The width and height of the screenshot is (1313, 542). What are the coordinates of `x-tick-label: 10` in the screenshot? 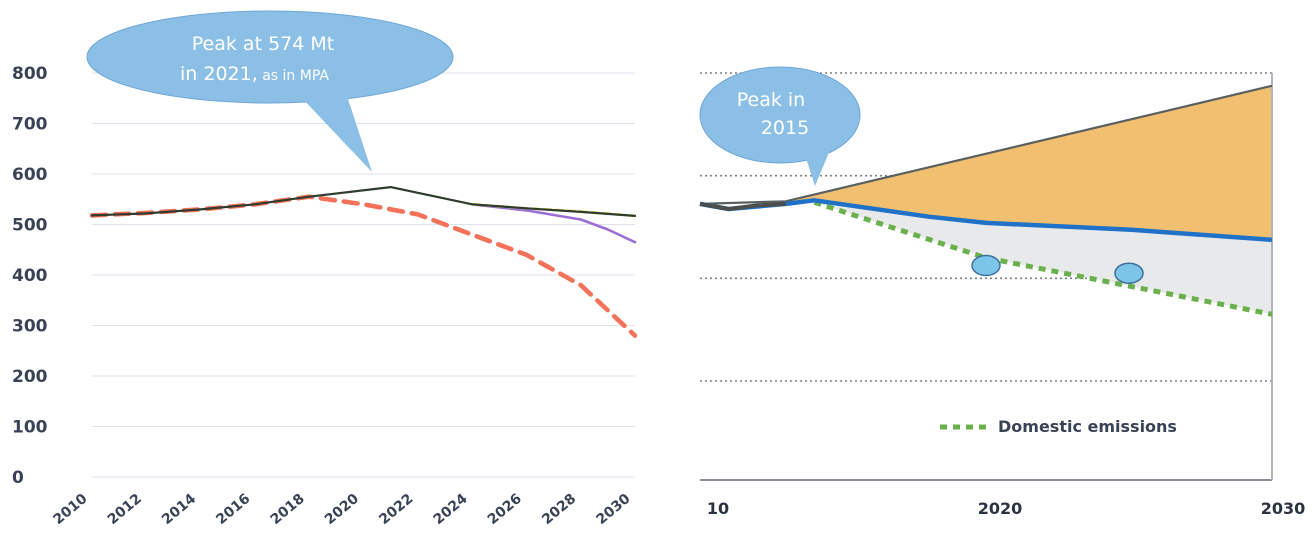 It's located at (718, 508).